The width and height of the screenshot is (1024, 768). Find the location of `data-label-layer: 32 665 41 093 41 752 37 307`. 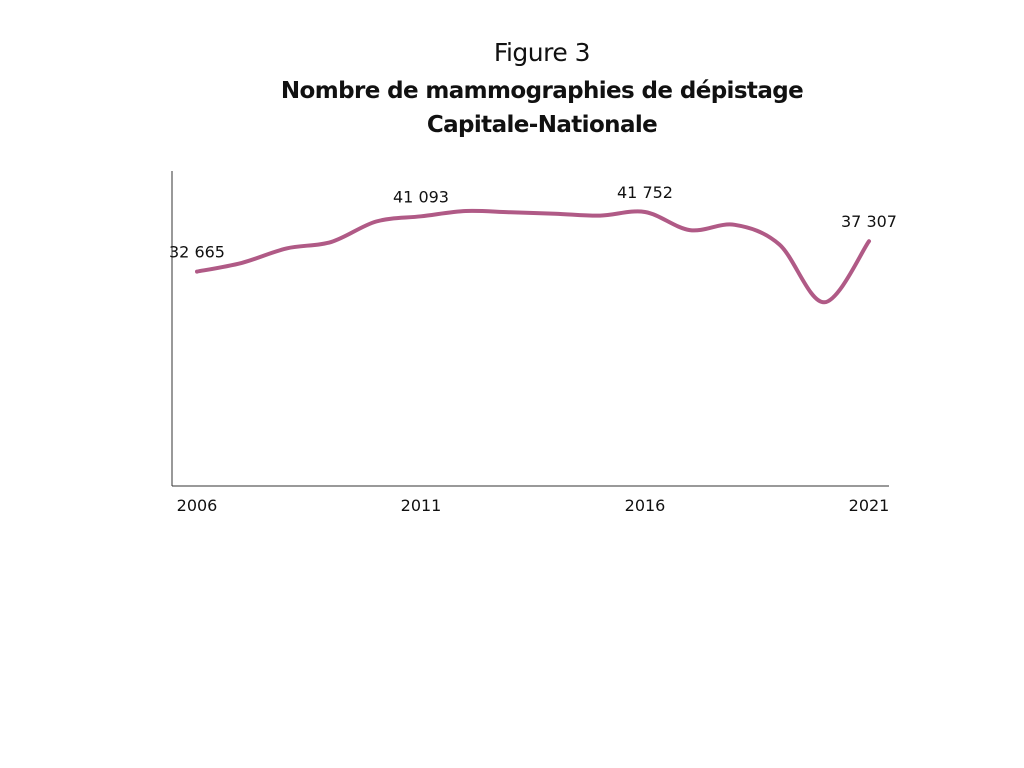

data-label-layer: 32 665 41 093 41 752 37 307 is located at coordinates (533, 222).